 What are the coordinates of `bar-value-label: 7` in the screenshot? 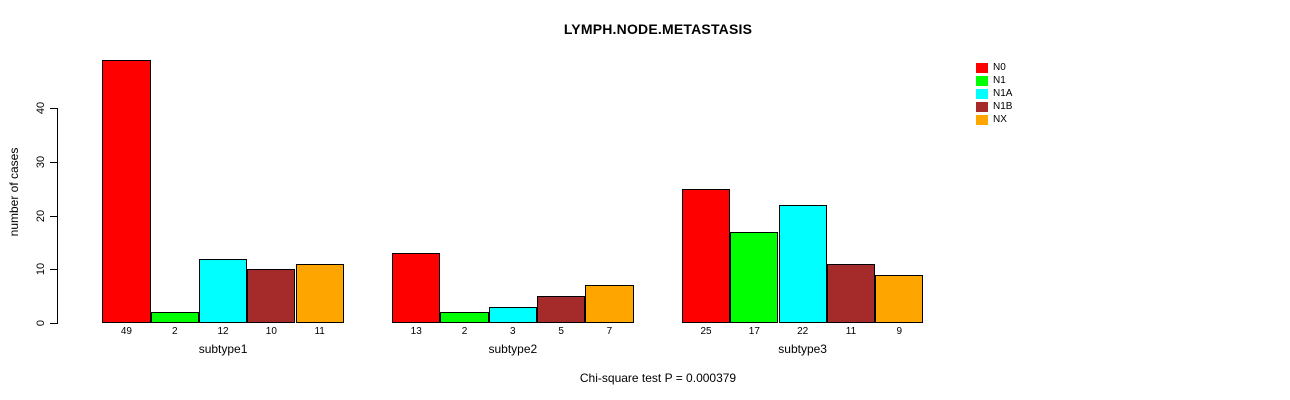 It's located at (609, 331).